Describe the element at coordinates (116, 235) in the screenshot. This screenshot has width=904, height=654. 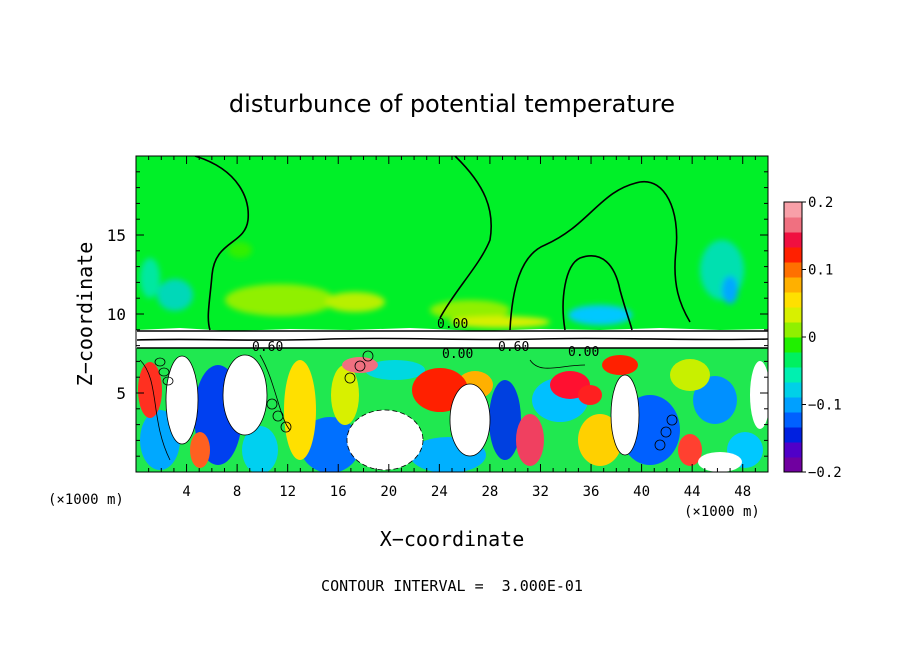
I see `y-tick-label: 15` at that location.